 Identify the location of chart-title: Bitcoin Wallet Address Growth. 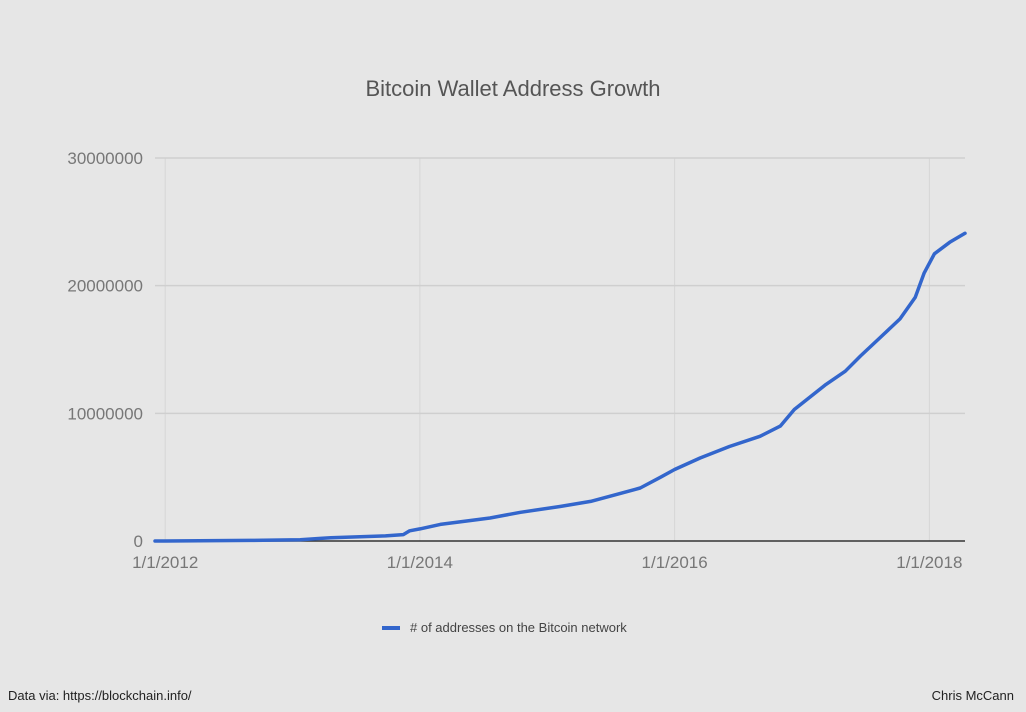
(513, 88).